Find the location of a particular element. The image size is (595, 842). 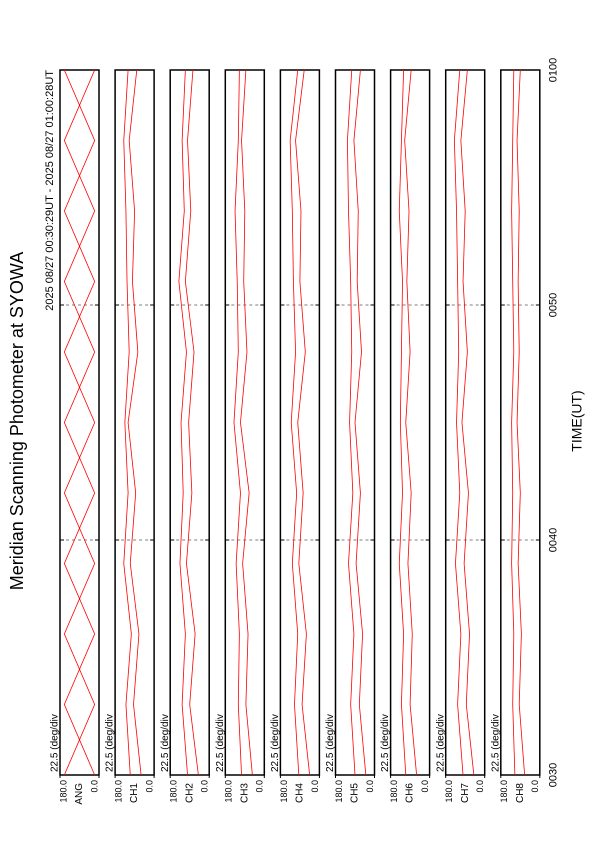

channel-label: CH3 is located at coordinates (244, 793).